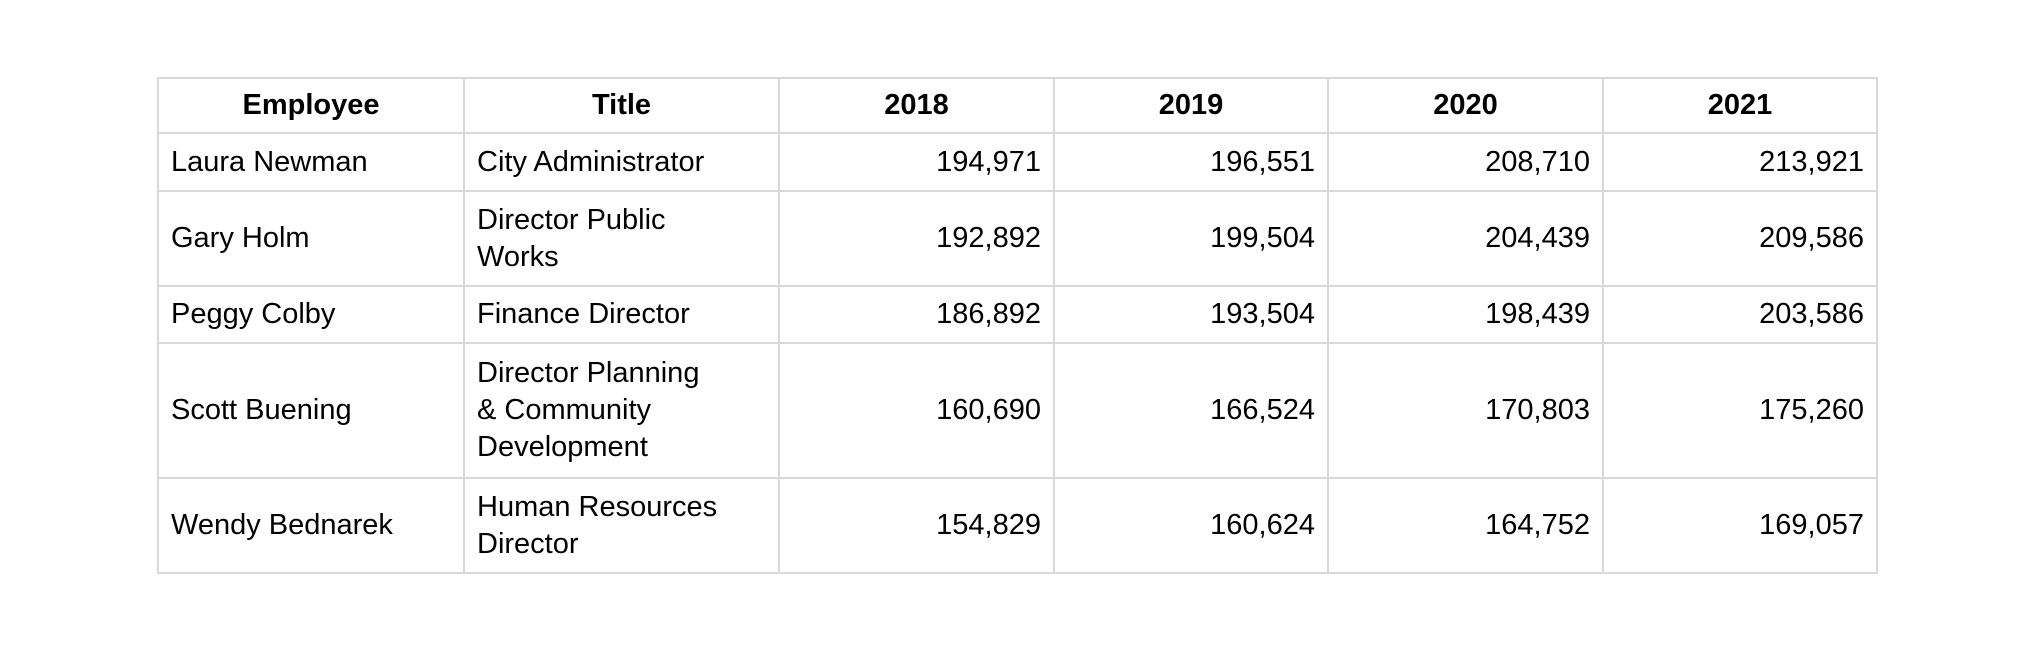 Image resolution: width=2034 pixels, height=656 pixels. Describe the element at coordinates (1465, 238) in the screenshot. I see `salary-2020-cell: 204,439` at that location.